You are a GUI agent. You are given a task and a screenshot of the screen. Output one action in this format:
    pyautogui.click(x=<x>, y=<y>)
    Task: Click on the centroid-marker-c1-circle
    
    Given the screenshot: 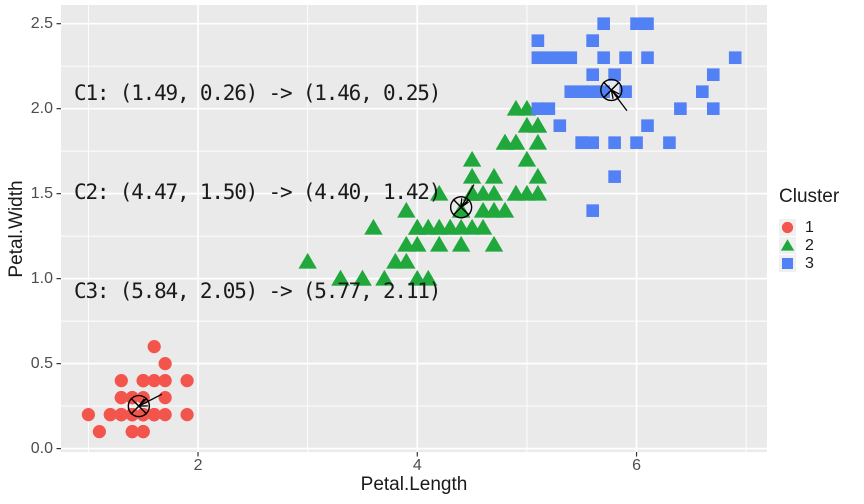 What is the action you would take?
    pyautogui.click(x=139, y=406)
    